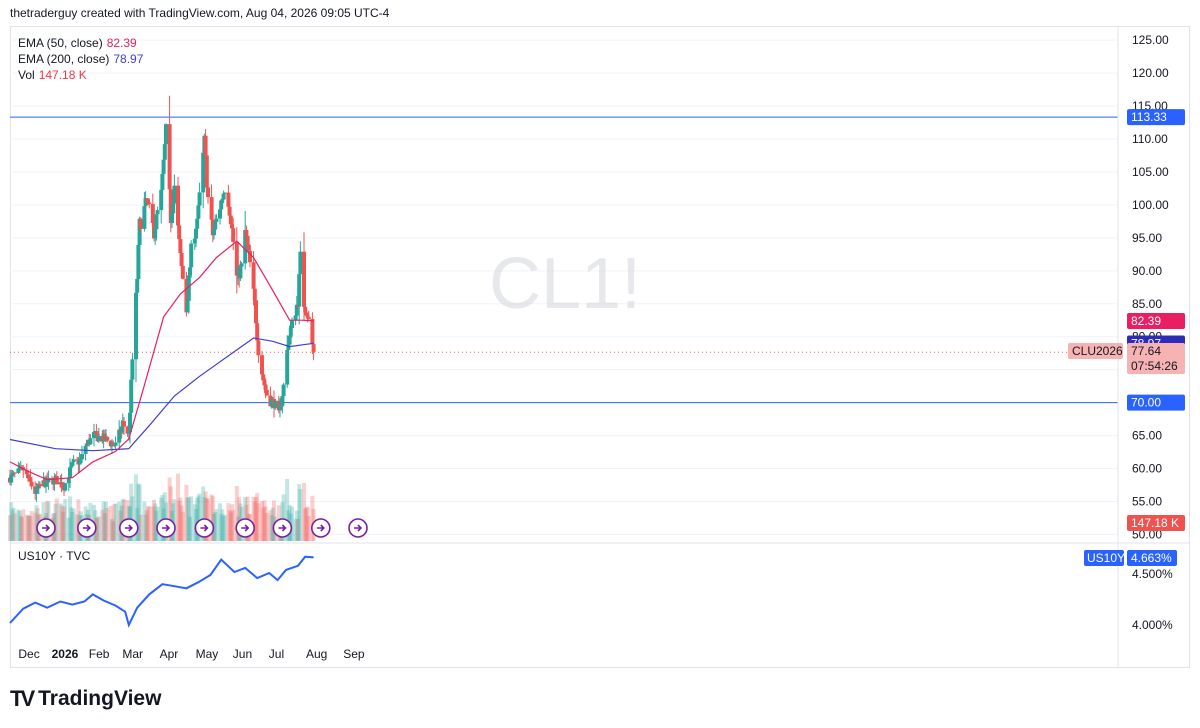 The image size is (1200, 728). I want to click on us10y-legend: US10Y · TVC, so click(54, 556).